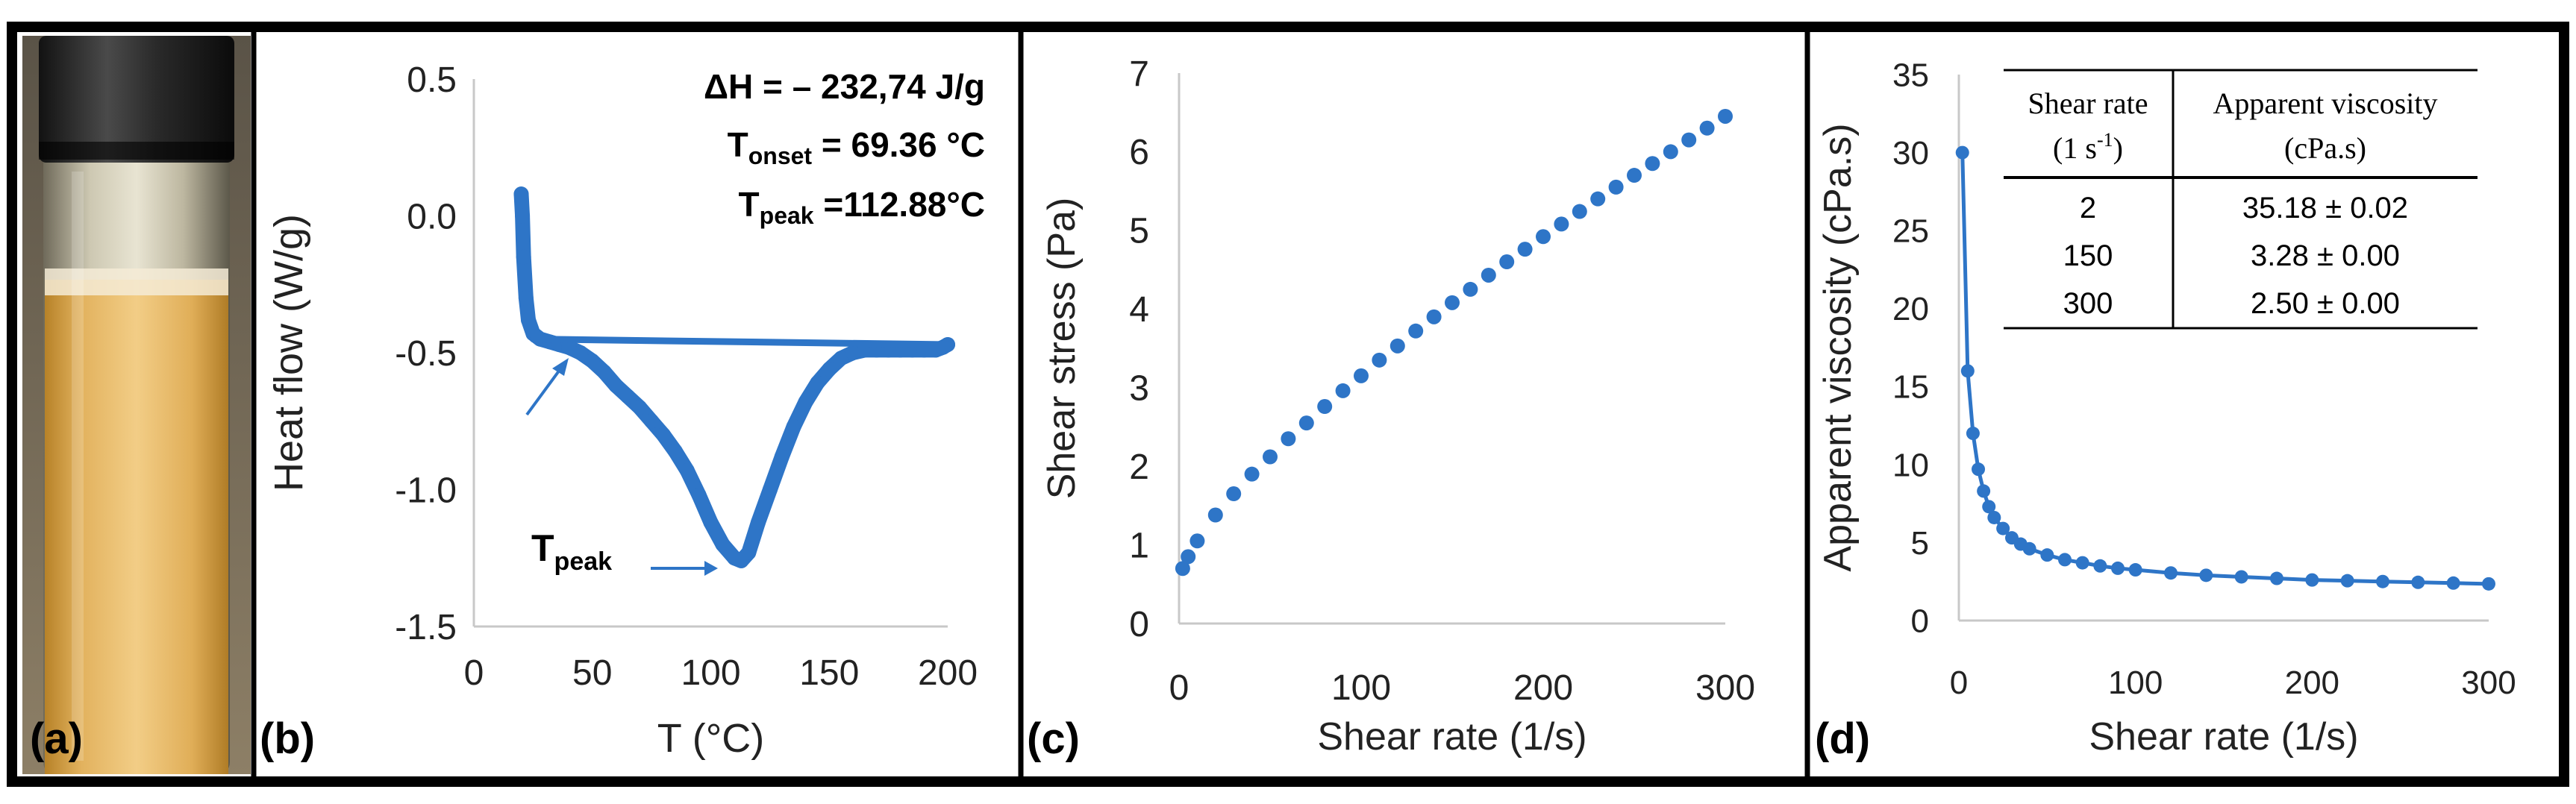 The width and height of the screenshot is (2576, 804). I want to click on c-y-tick-label: 5, so click(1139, 232).